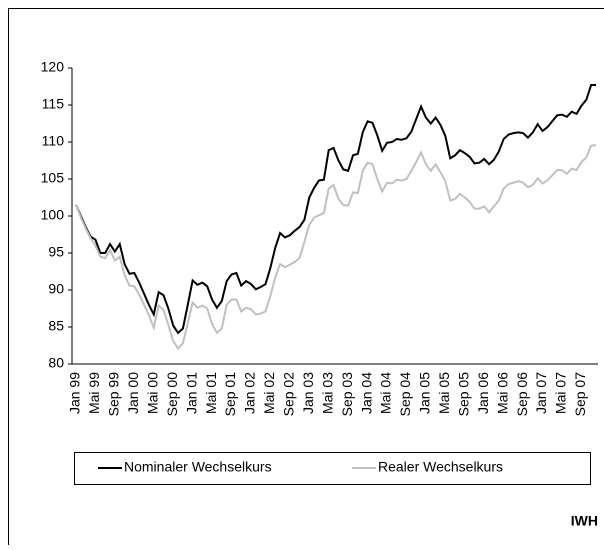  I want to click on x-tick-label: Mai 99, so click(94, 393).